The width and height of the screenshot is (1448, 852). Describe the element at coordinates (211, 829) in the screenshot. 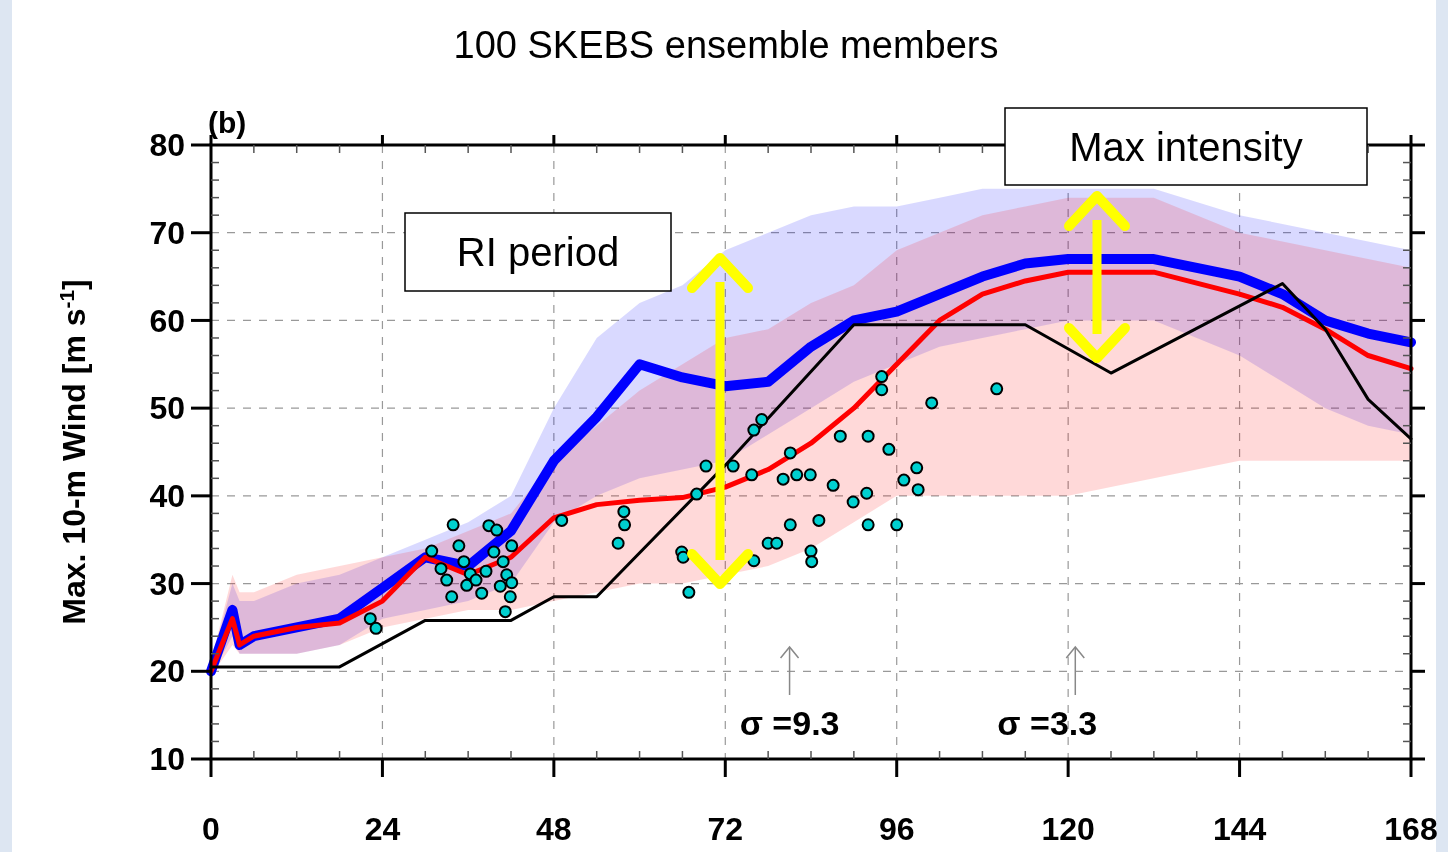

I see `x-tick-label: 0` at that location.